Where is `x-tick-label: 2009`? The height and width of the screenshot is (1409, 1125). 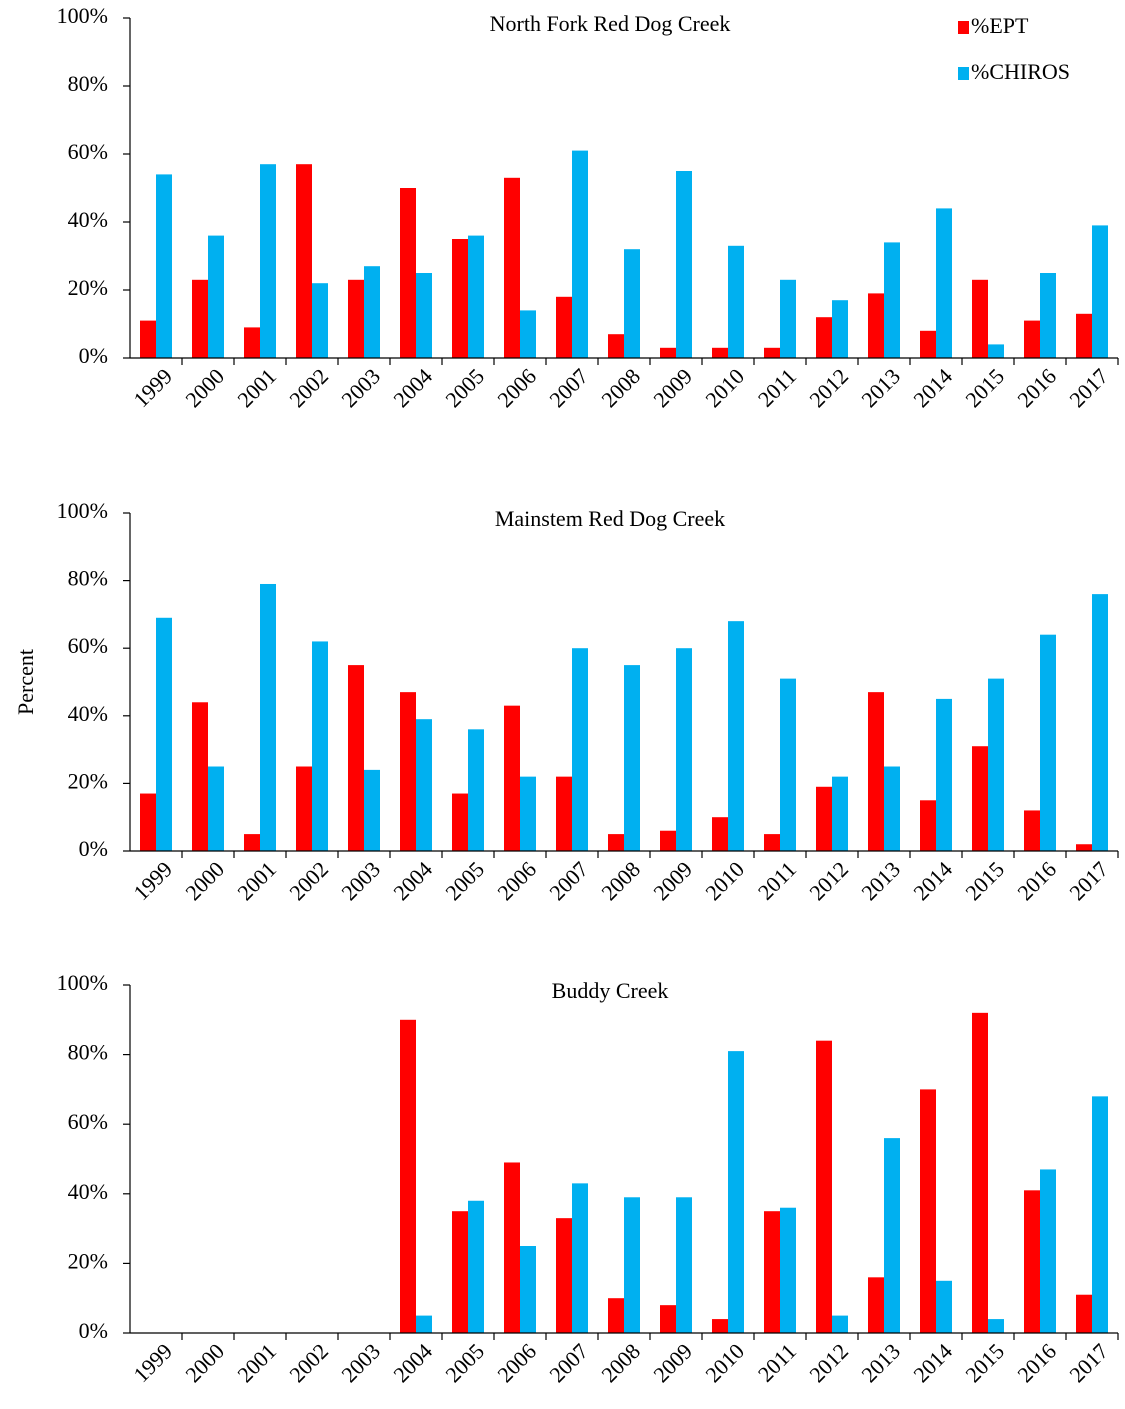
x-tick-label: 2009 is located at coordinates (672, 1362).